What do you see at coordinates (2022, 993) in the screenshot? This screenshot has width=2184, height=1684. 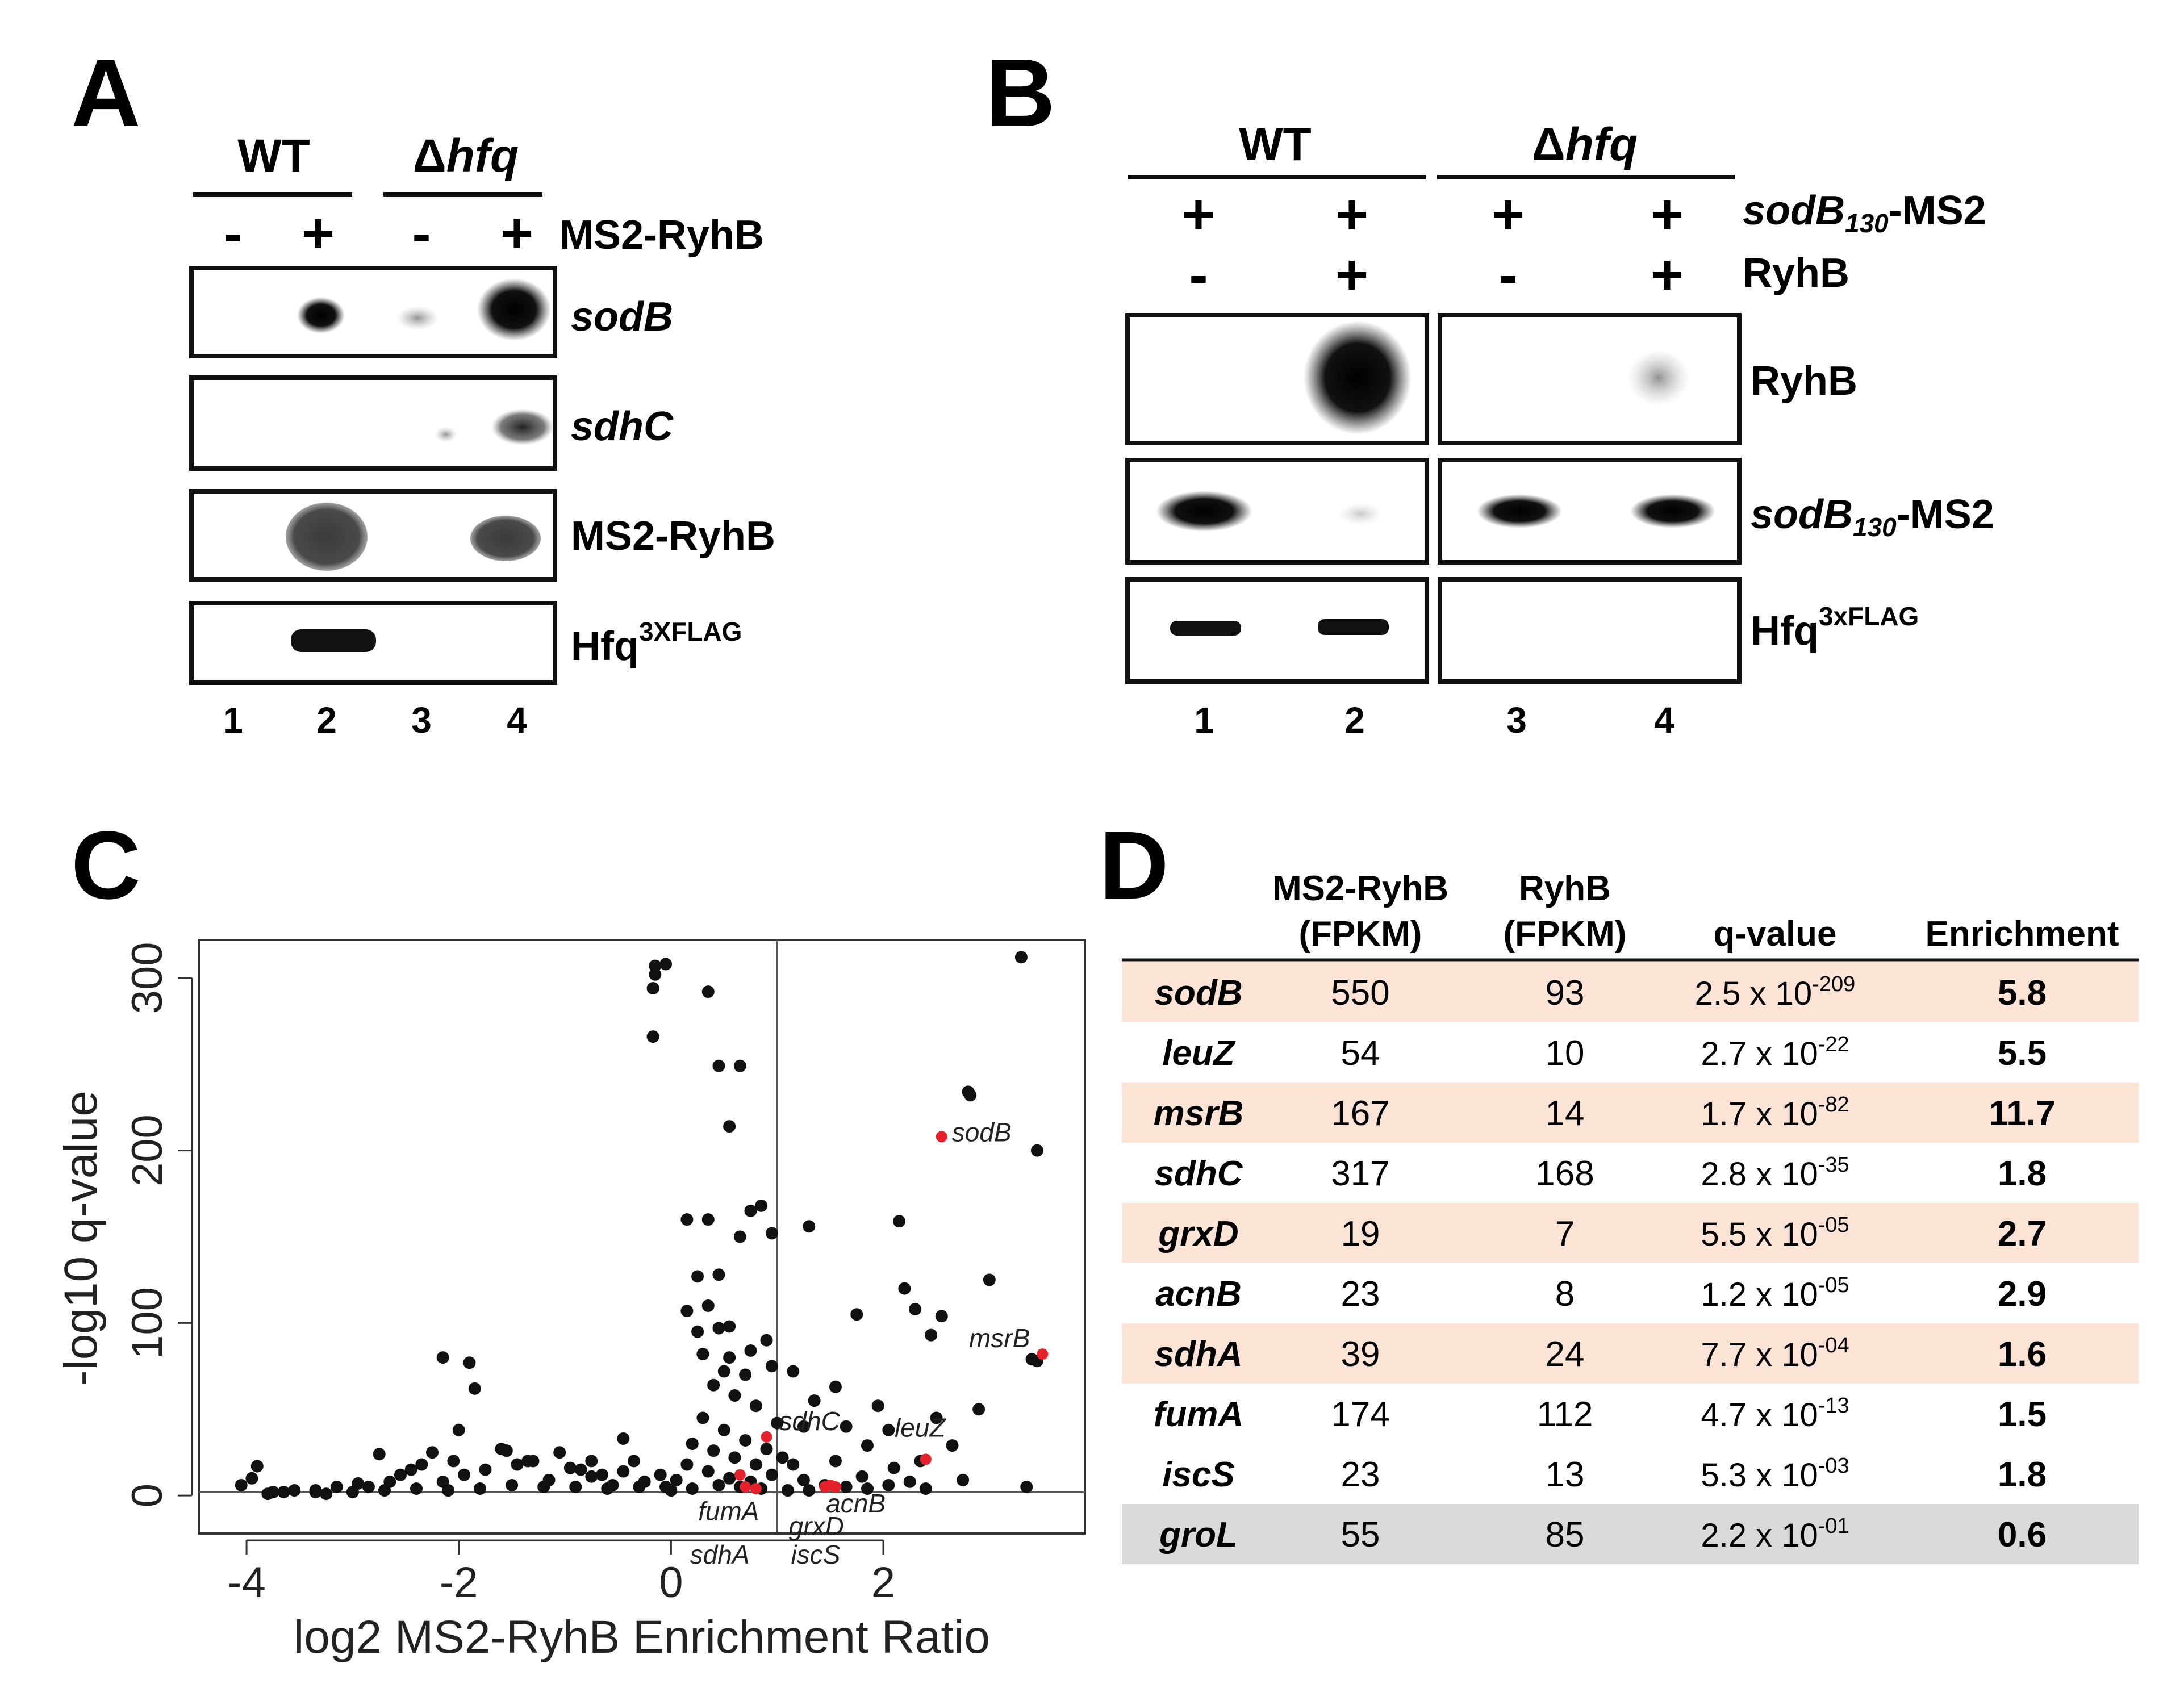 I see `enrichment-cell: 5.8` at bounding box center [2022, 993].